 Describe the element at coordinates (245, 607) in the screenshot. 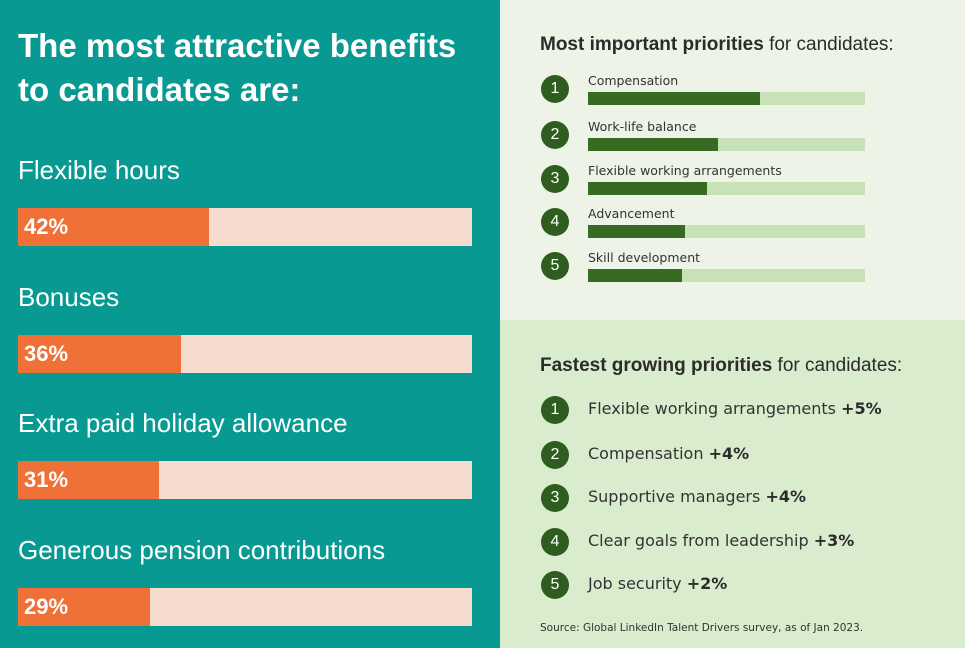

I see `benefit-bar-track: 29%` at that location.